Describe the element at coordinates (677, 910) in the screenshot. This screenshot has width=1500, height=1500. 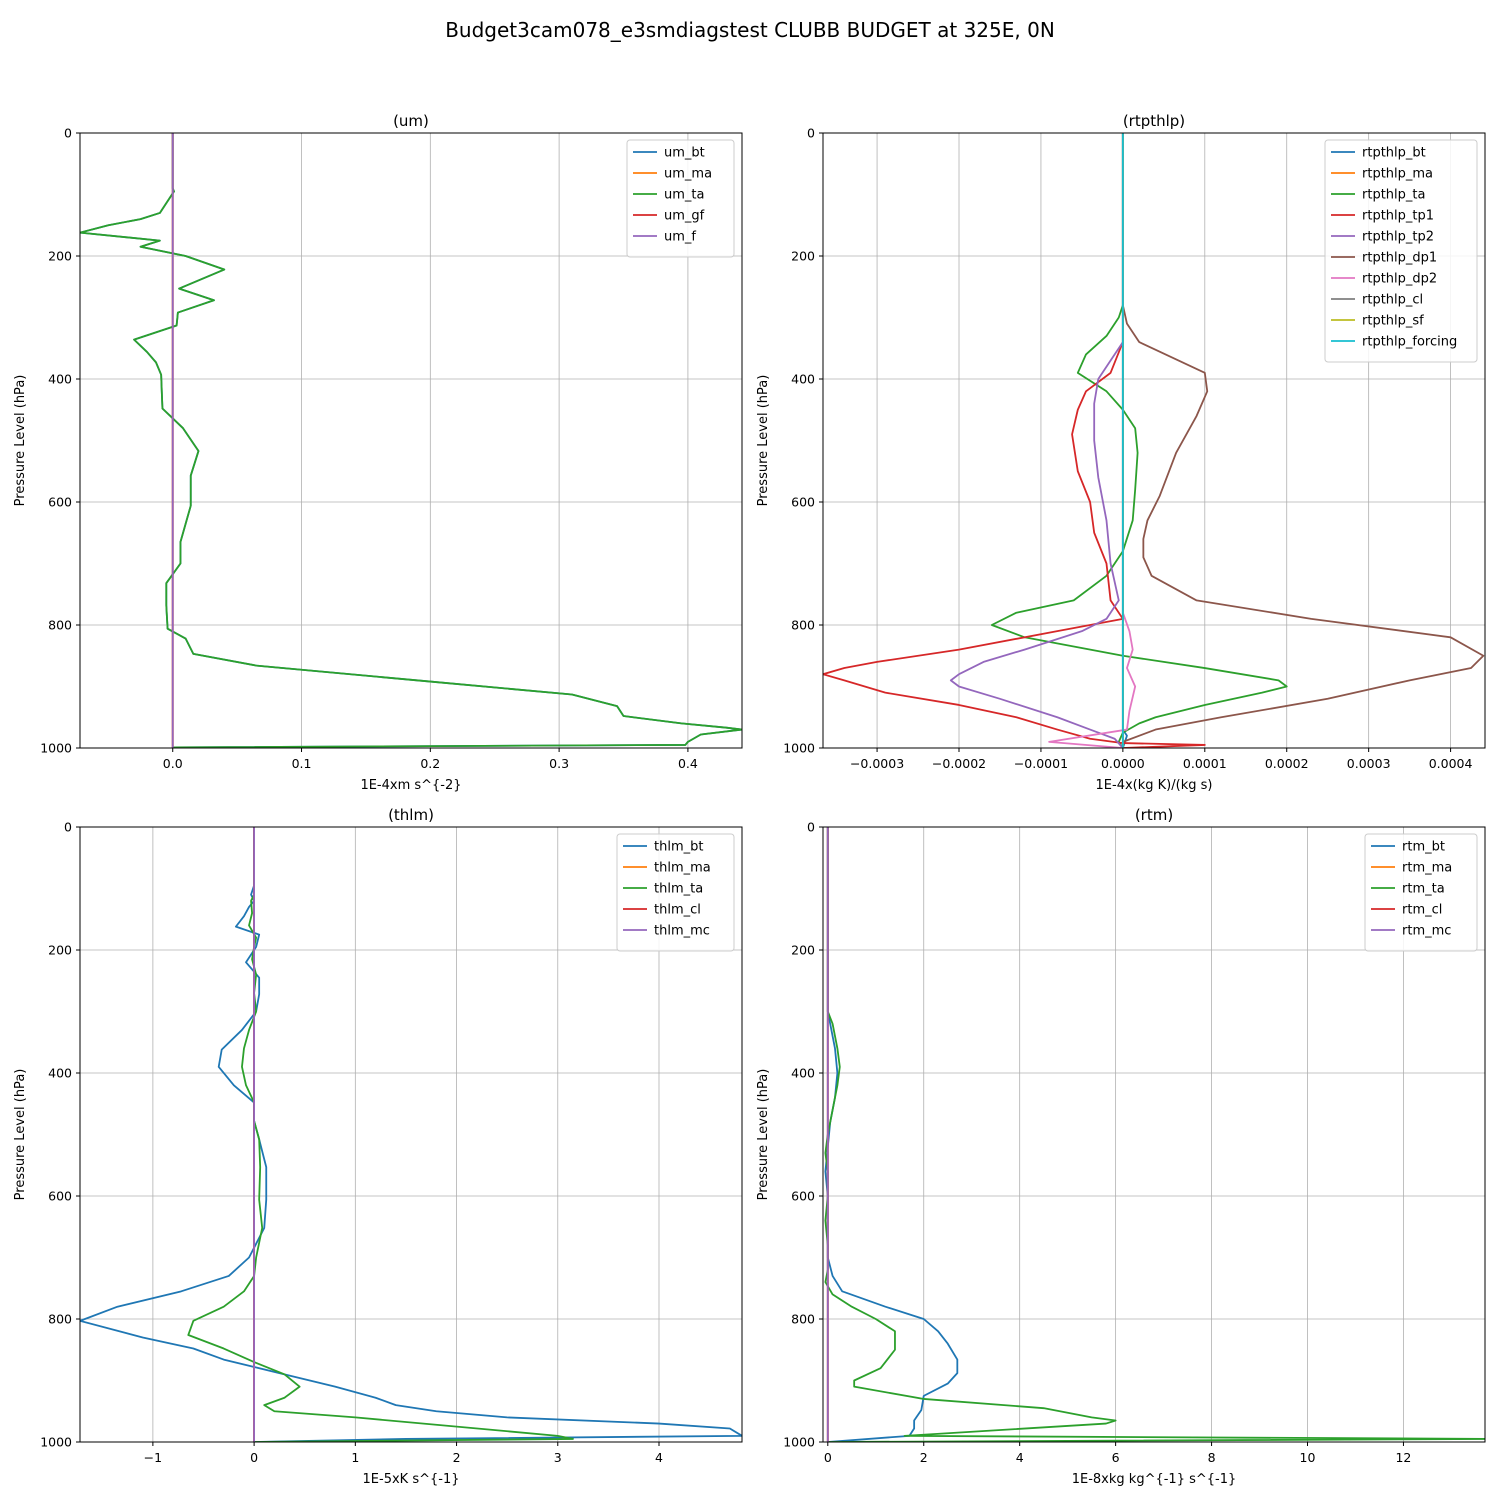
I see `legend-entry: thlm_cl` at that location.